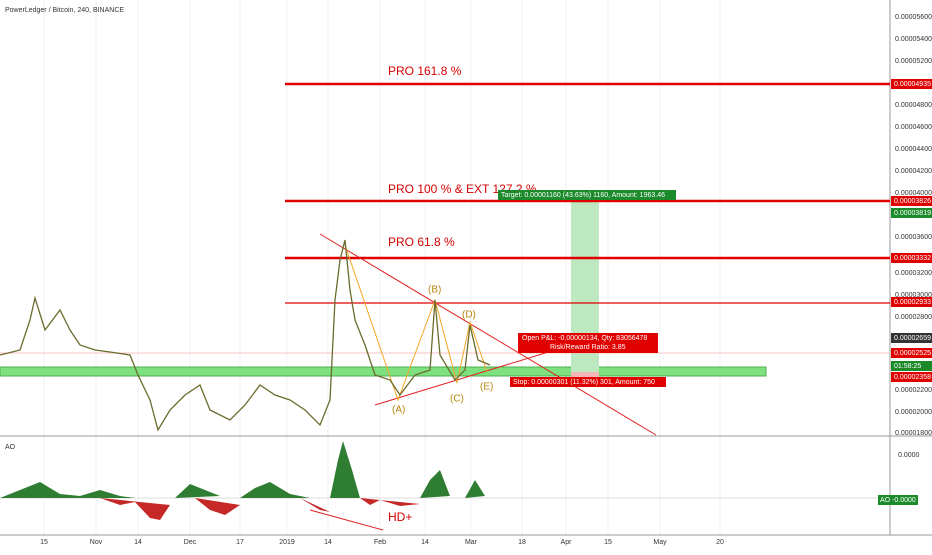 This screenshot has width=932, height=555. Describe the element at coordinates (380, 542) in the screenshot. I see `time-tick-label: Feb` at that location.